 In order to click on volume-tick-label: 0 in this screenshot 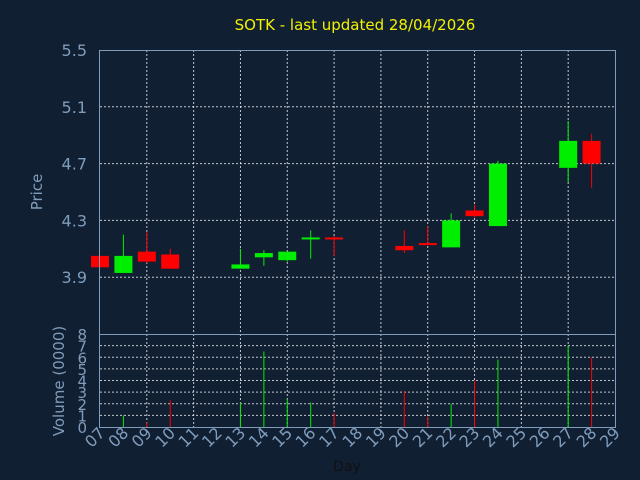, I will do `click(82, 428)`.